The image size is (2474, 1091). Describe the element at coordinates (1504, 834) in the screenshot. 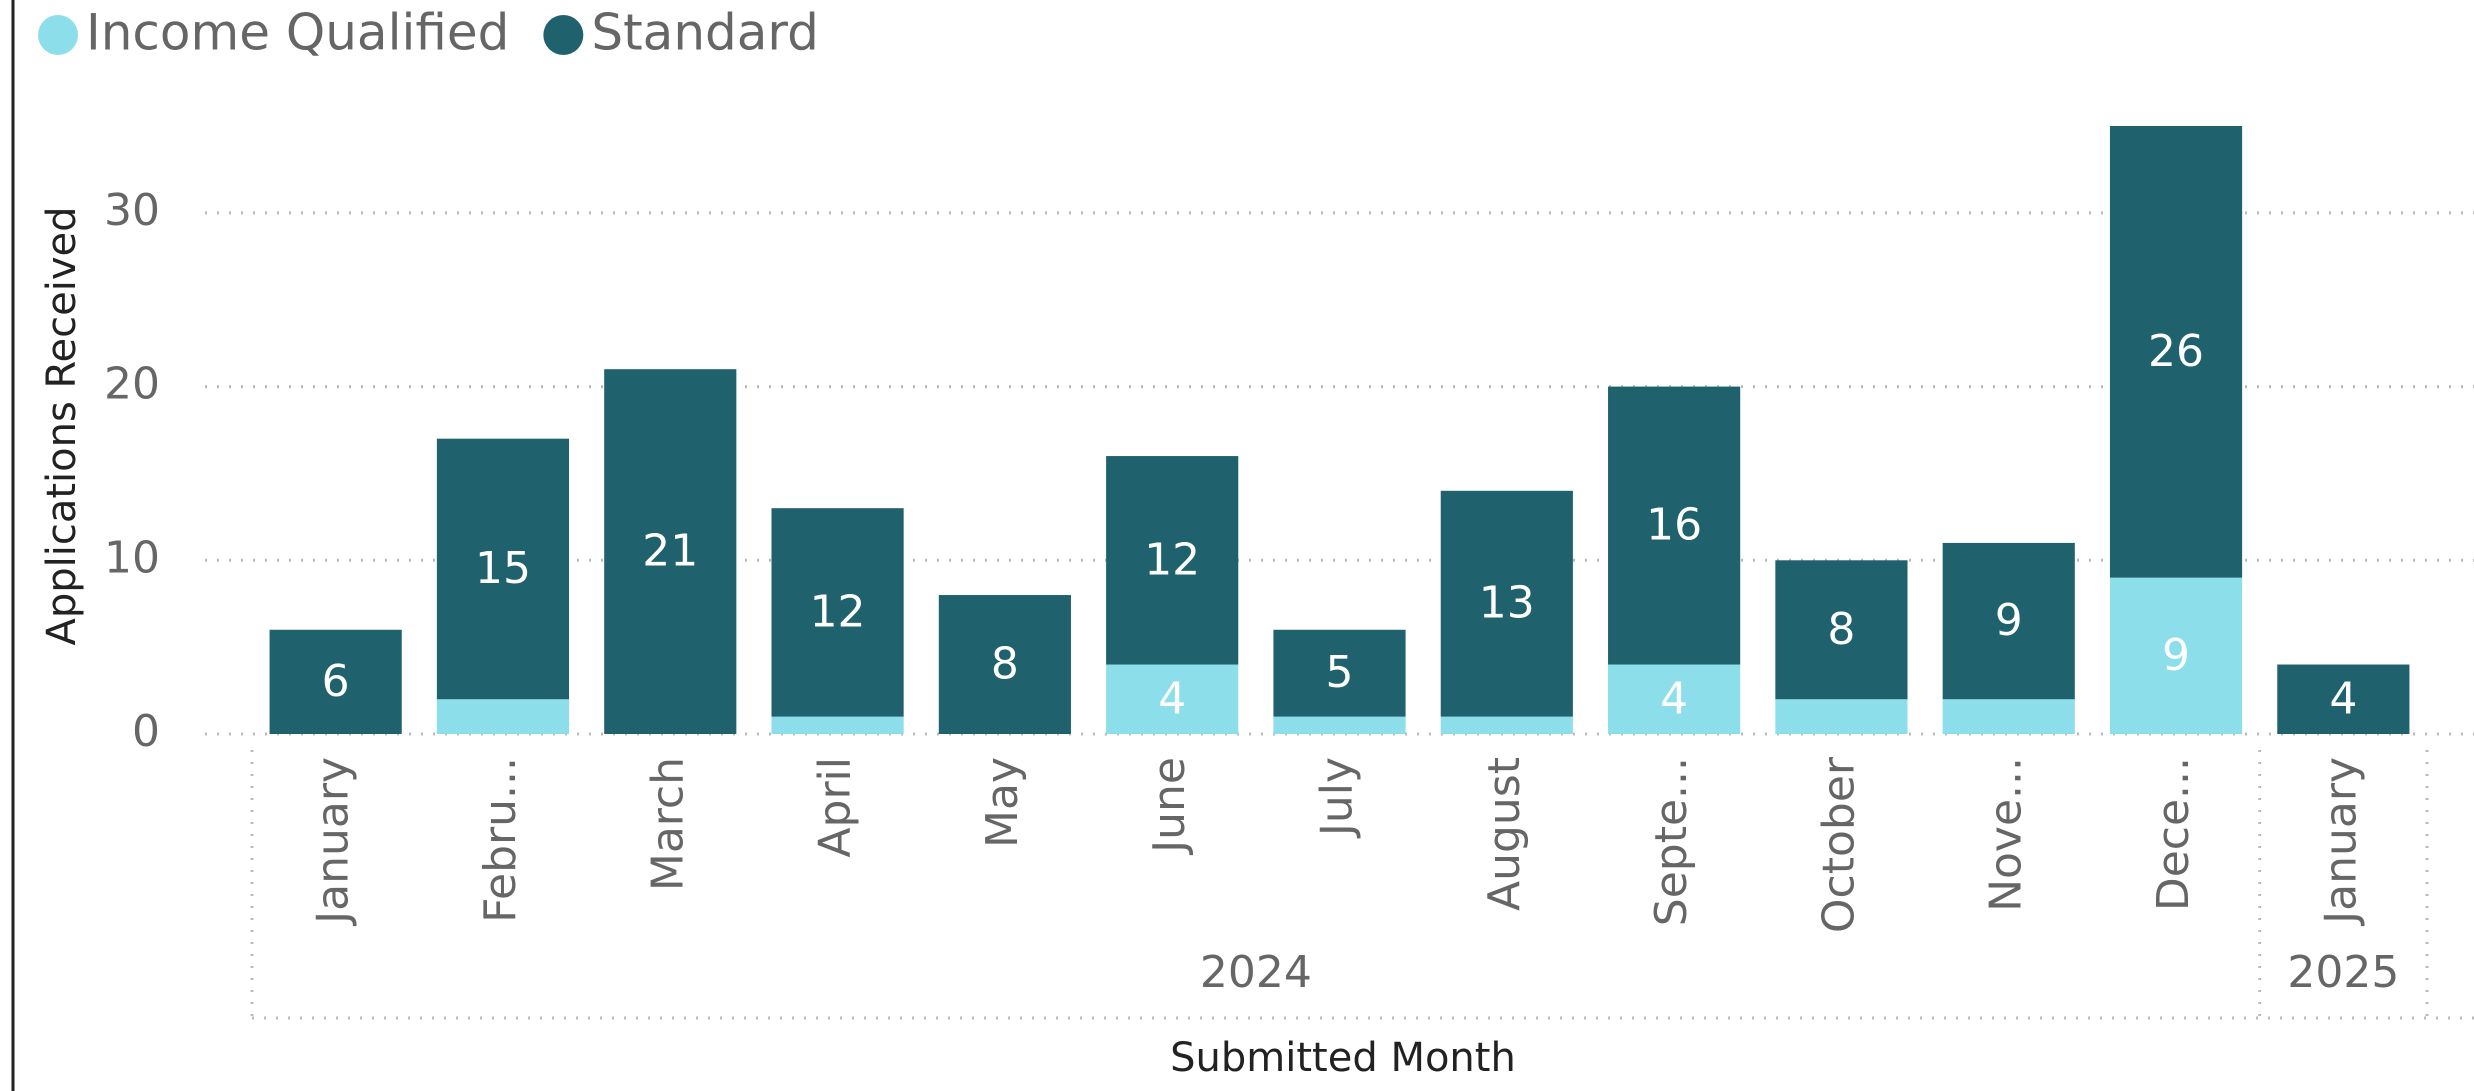

I see `x-tick-label: August` at that location.